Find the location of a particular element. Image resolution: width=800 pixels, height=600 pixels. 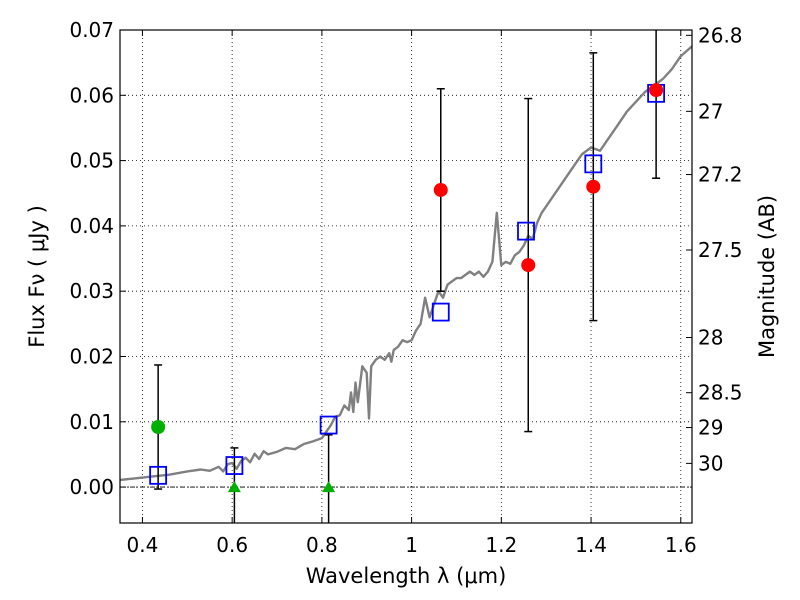

x-tick-label: 1 is located at coordinates (411, 545).